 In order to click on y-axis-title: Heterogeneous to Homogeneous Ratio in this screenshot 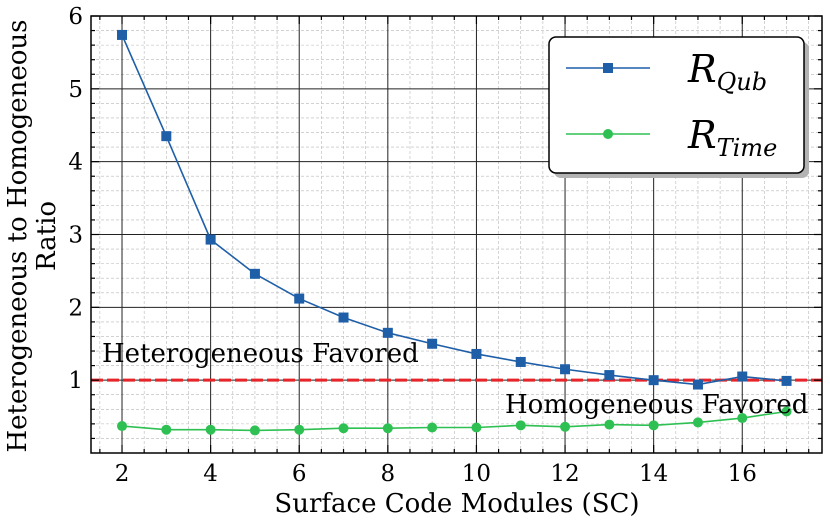, I will do `click(32, 235)`.